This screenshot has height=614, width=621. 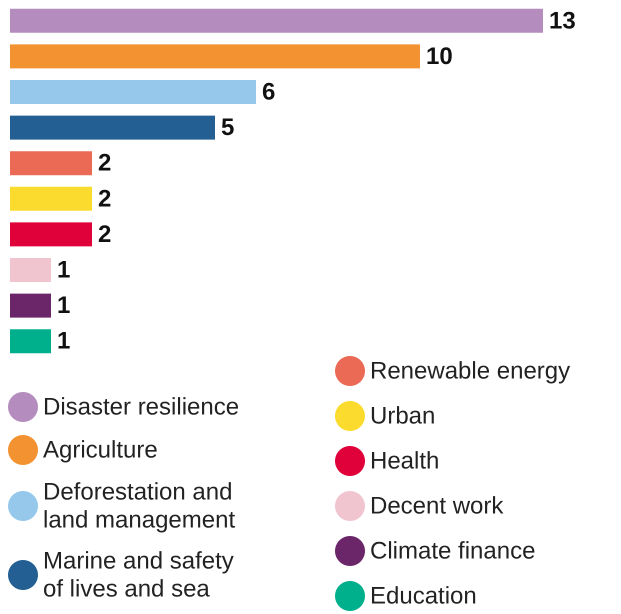 What do you see at coordinates (470, 371) in the screenshot?
I see `legend-label: Renewable energy` at bounding box center [470, 371].